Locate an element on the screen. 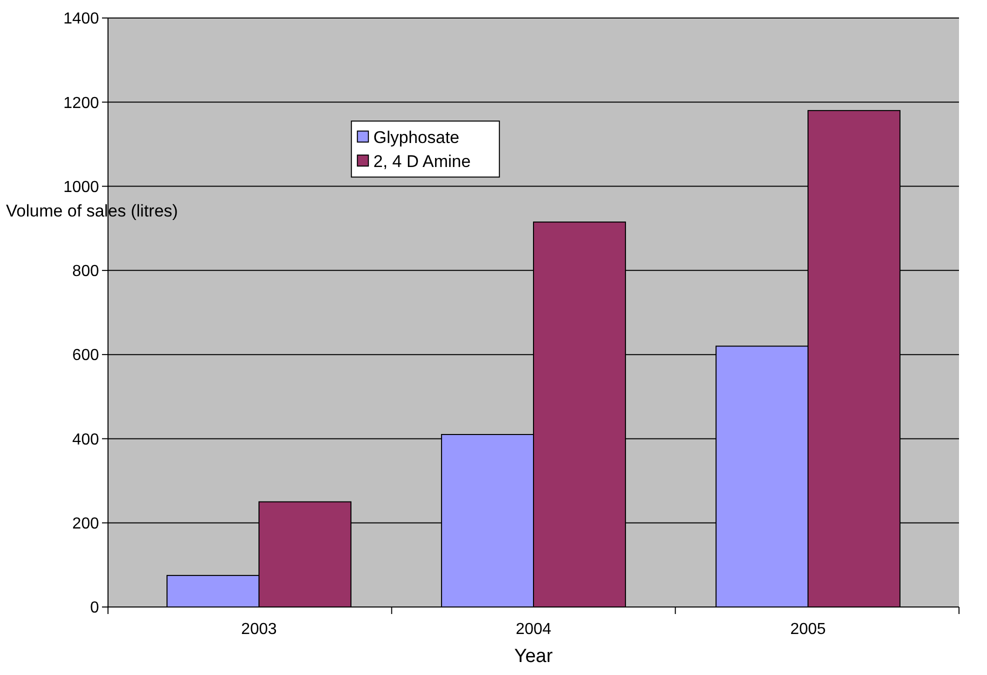 The width and height of the screenshot is (987, 675). y-tick-label: 400 is located at coordinates (86, 439).